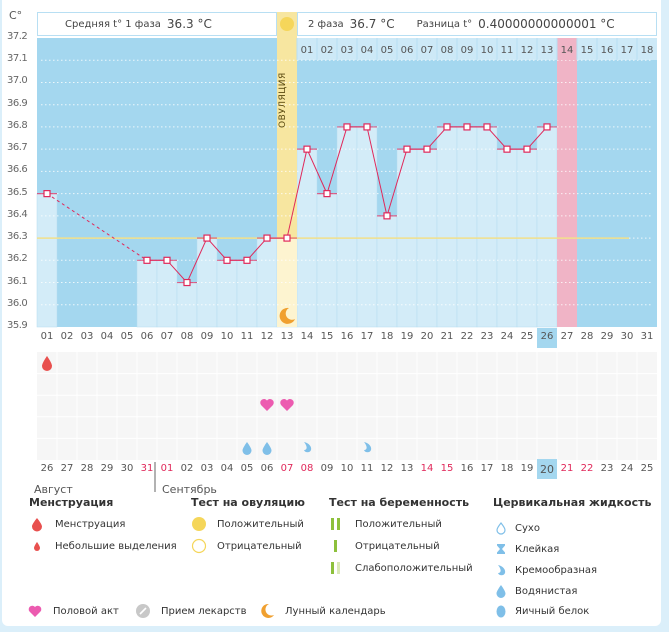 This screenshot has height=632, width=669. What do you see at coordinates (647, 336) in the screenshot?
I see `cycle-day-label: 31` at bounding box center [647, 336].